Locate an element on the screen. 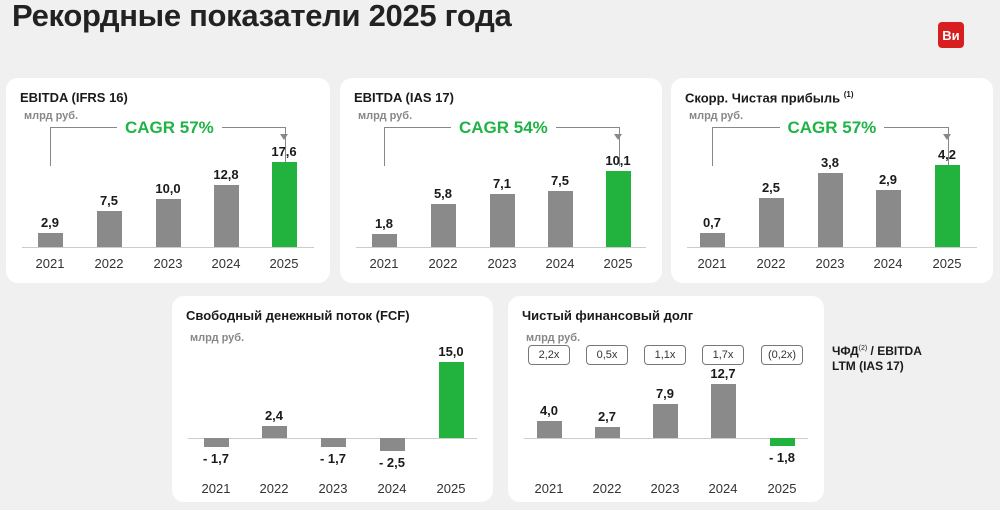 This screenshot has height=510, width=1000. page-title: Рекордные показатели 2025 года is located at coordinates (262, 16).